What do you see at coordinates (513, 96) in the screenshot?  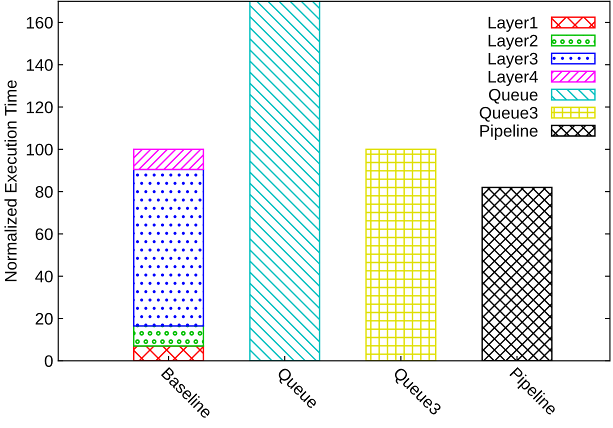 I see `legend-label: Queue` at bounding box center [513, 96].